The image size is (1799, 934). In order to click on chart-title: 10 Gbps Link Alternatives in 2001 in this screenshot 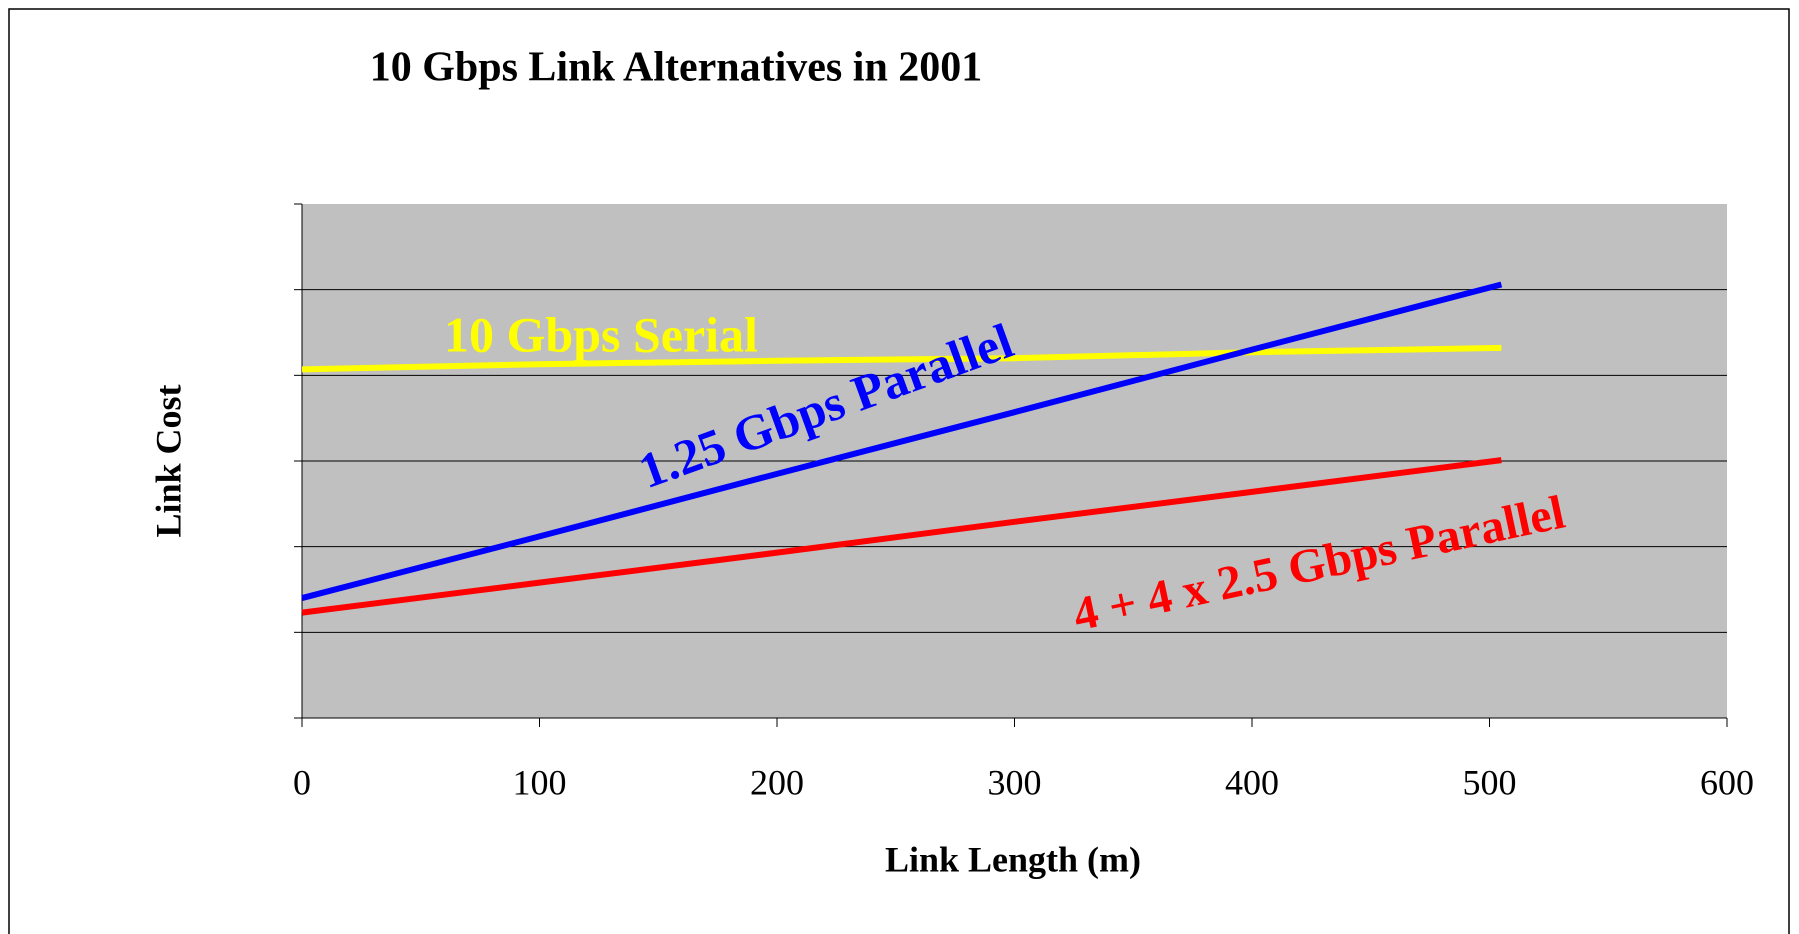, I will do `click(676, 68)`.